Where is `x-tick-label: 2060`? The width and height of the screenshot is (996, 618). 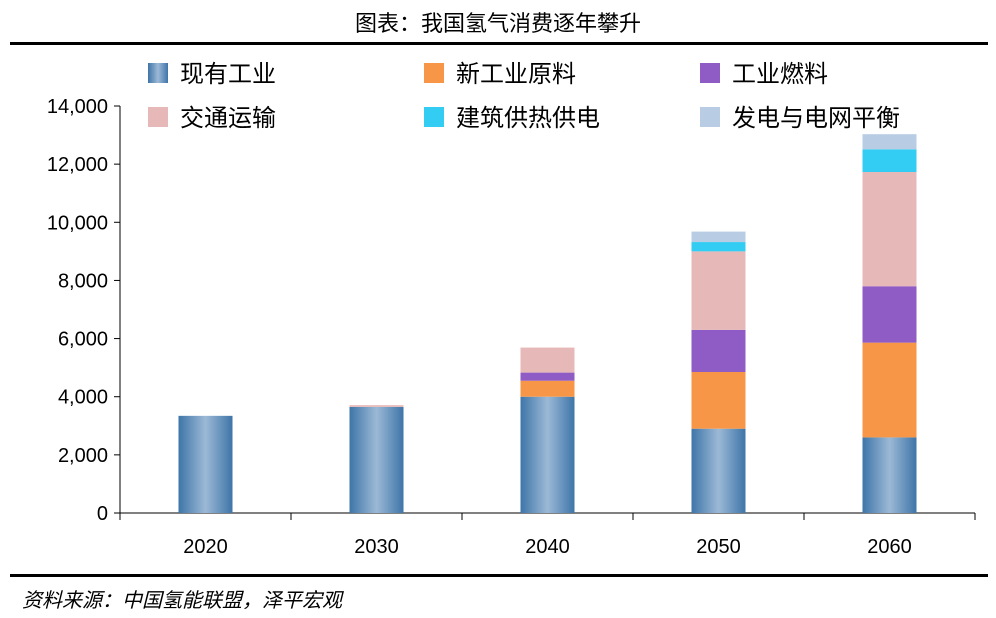 x-tick-label: 2060 is located at coordinates (889, 547).